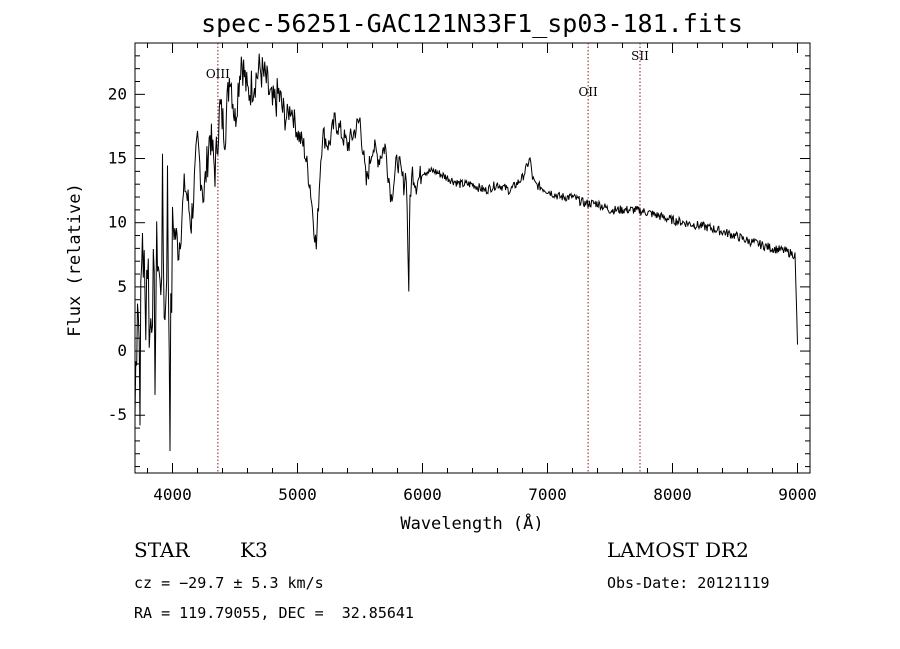 The height and width of the screenshot is (649, 900). I want to click on redshift-text: cz = −29.7 ± 5.3 km/s, so click(229, 583).